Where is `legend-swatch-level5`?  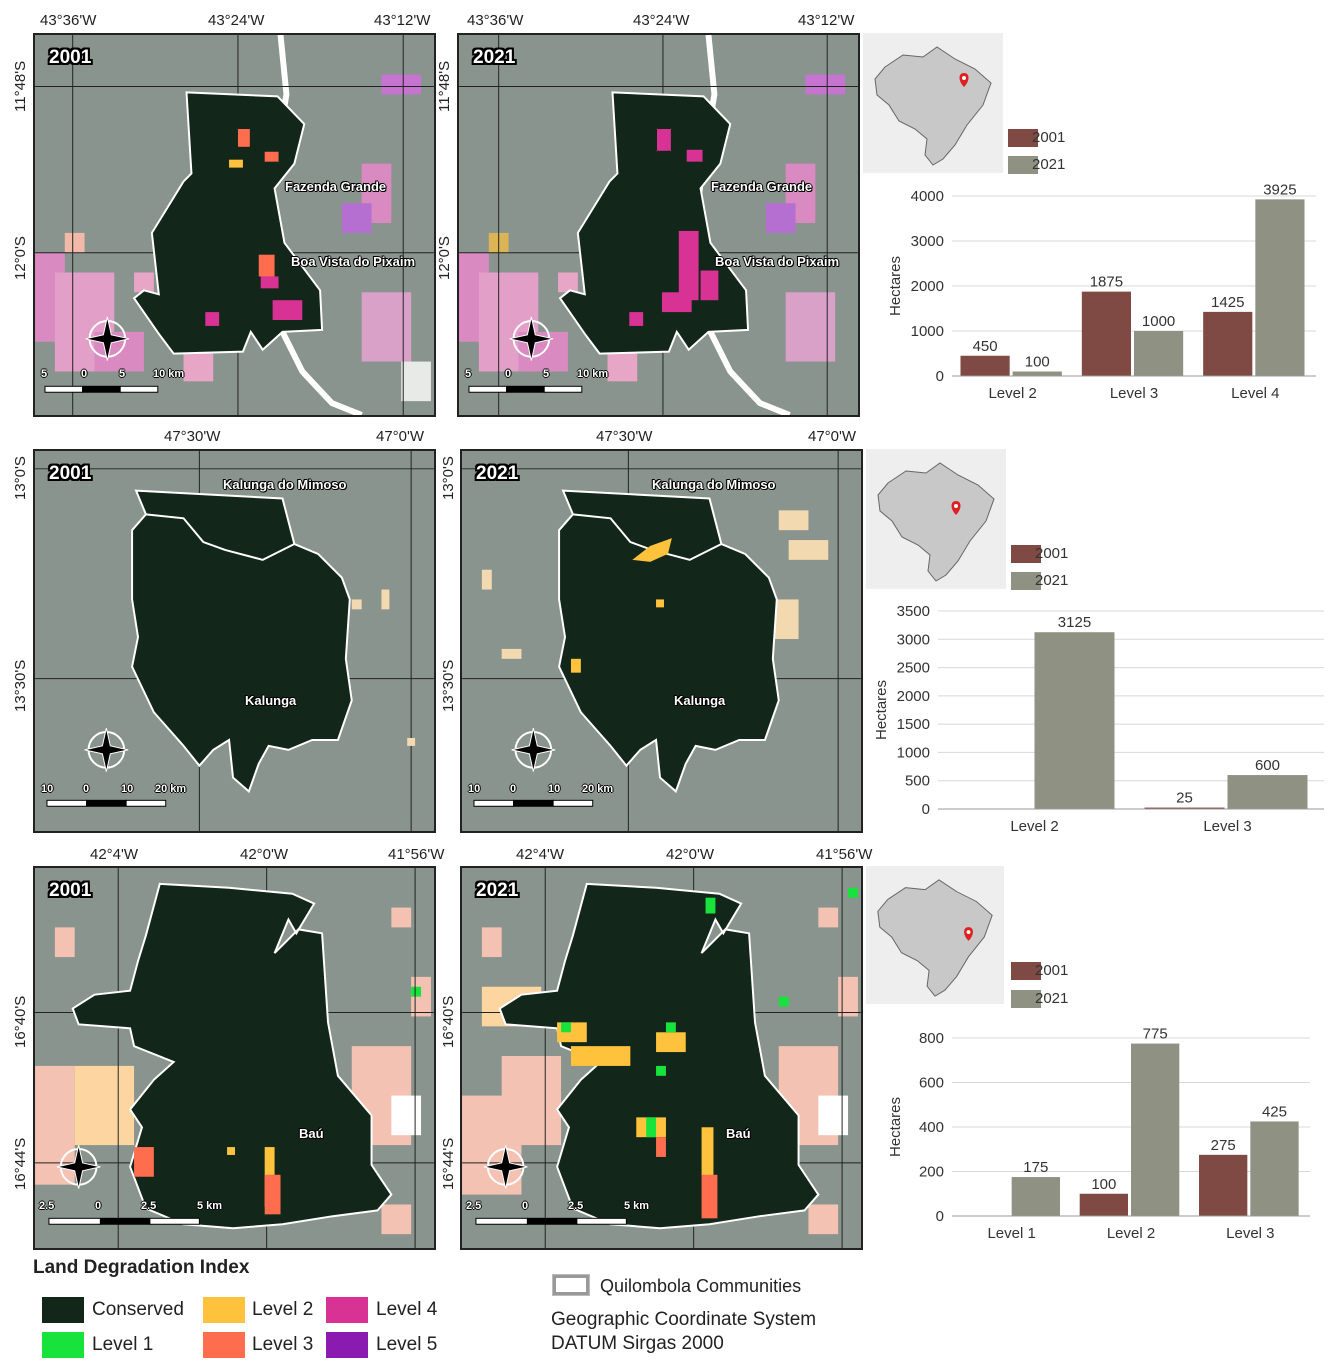 legend-swatch-level5 is located at coordinates (347, 1345).